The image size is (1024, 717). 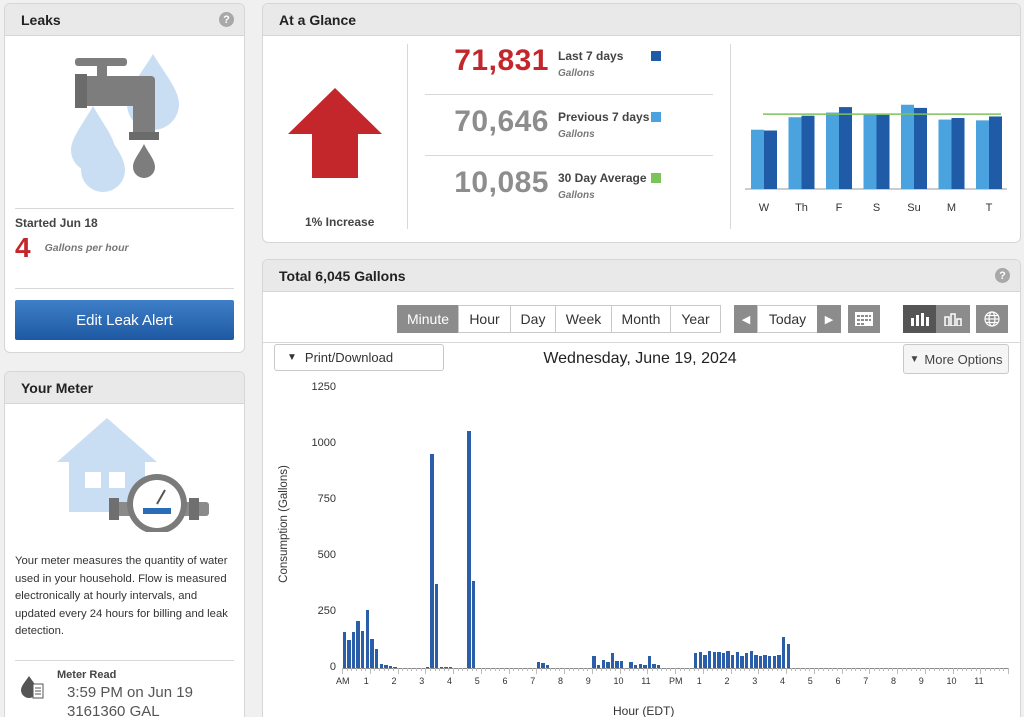 I want to click on glance-title: At a Glance, so click(x=318, y=19).